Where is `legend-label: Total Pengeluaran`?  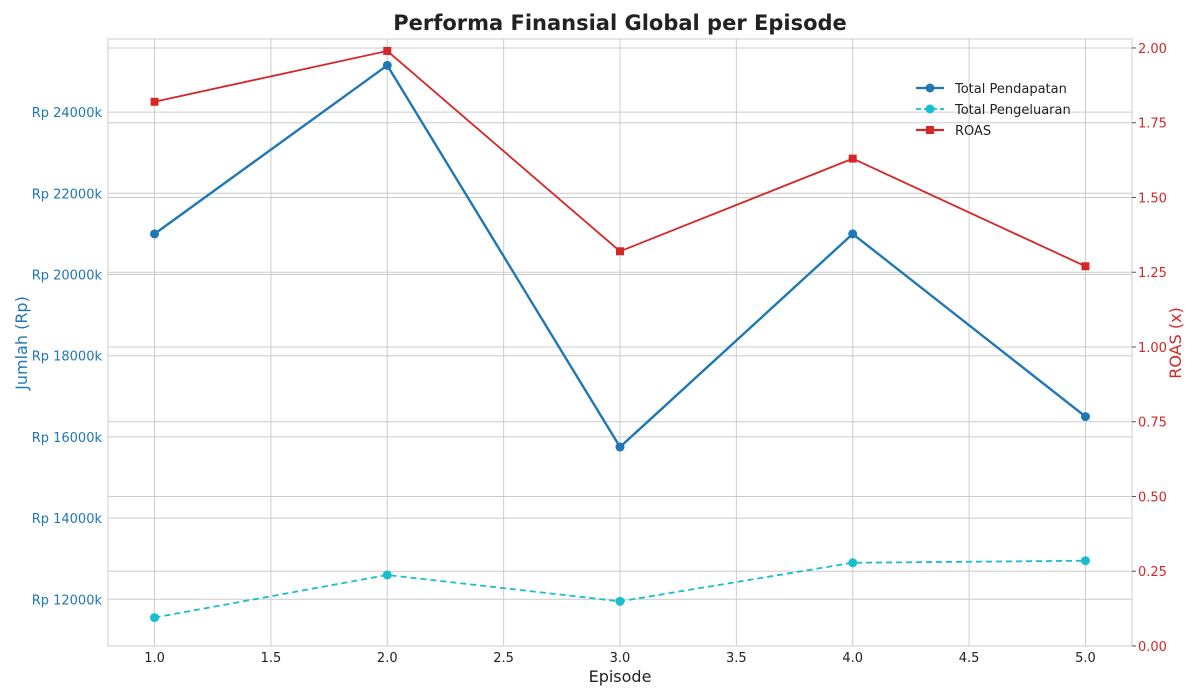 legend-label: Total Pengeluaran is located at coordinates (1012, 110).